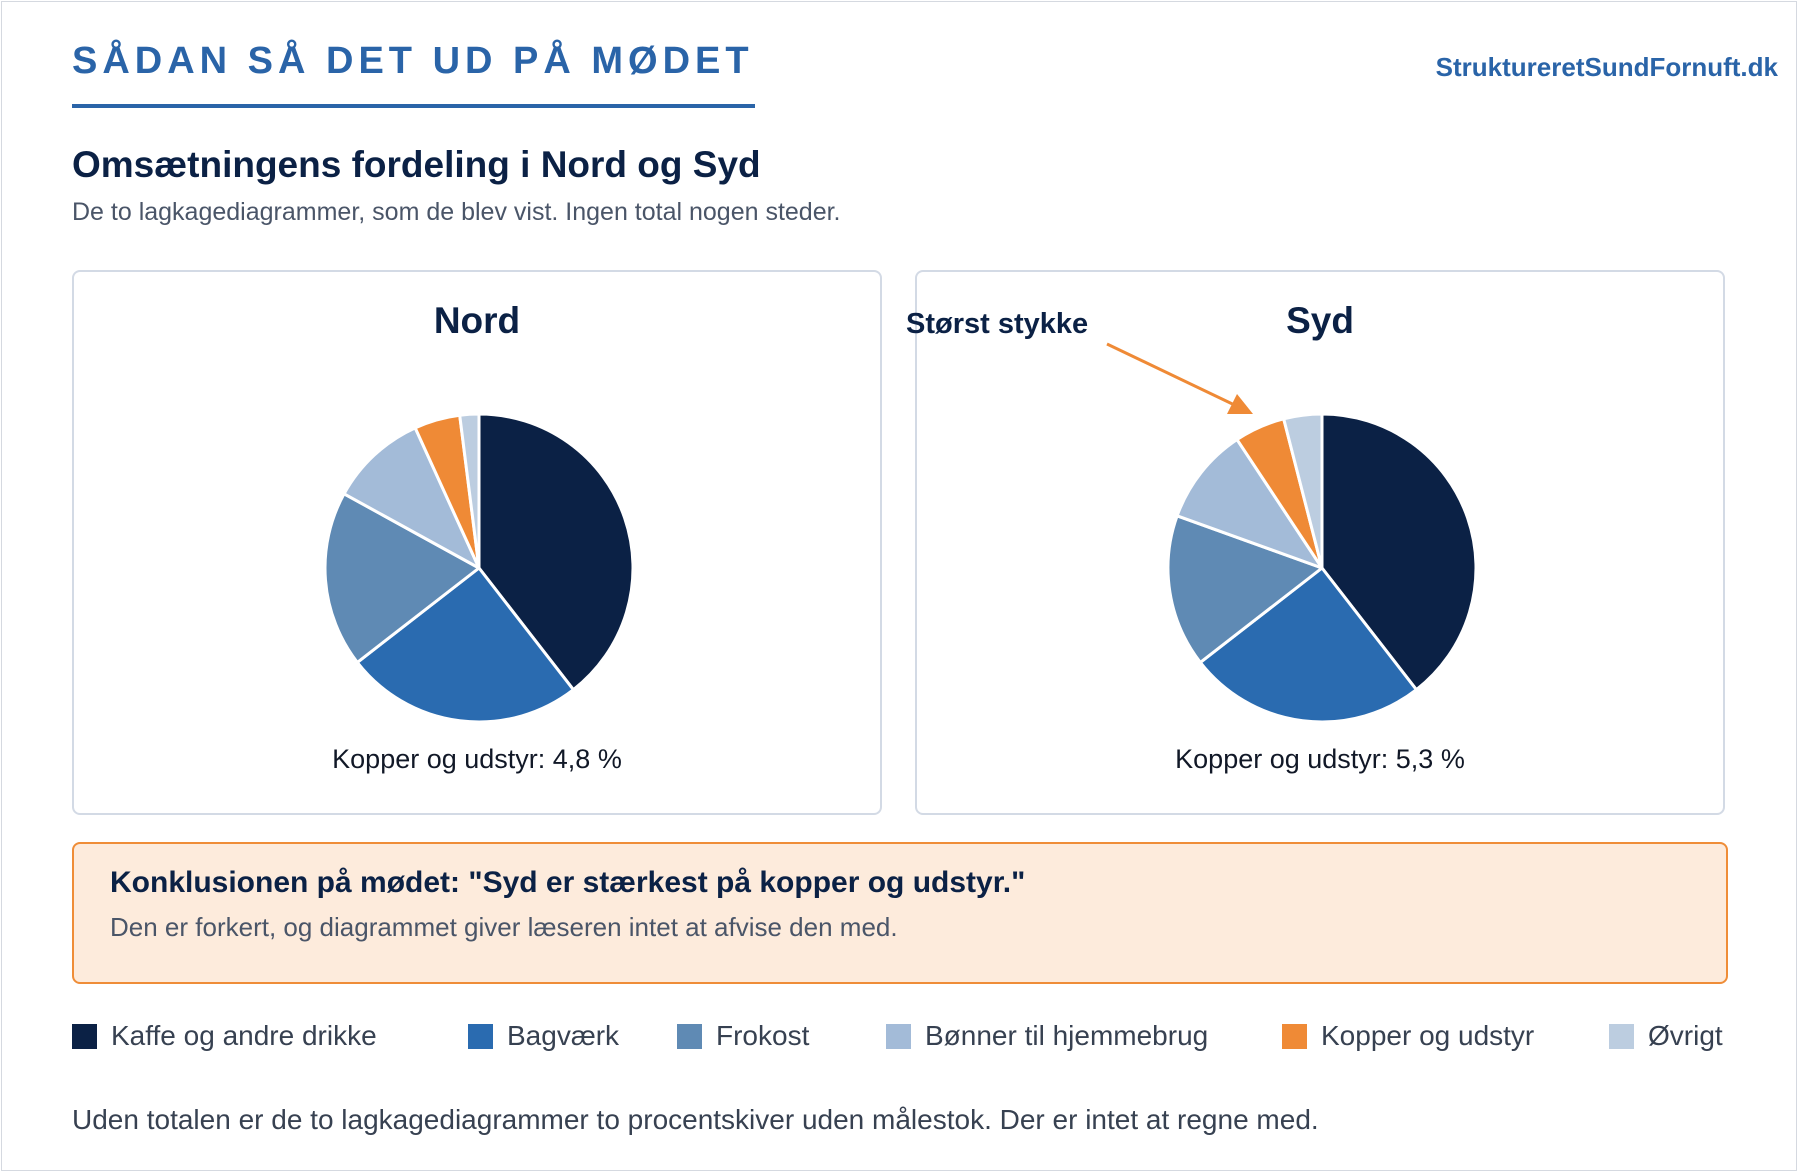 This screenshot has height=1173, width=1800. What do you see at coordinates (1606, 67) in the screenshot?
I see `site-name: StruktureretSundFornuft.dk` at bounding box center [1606, 67].